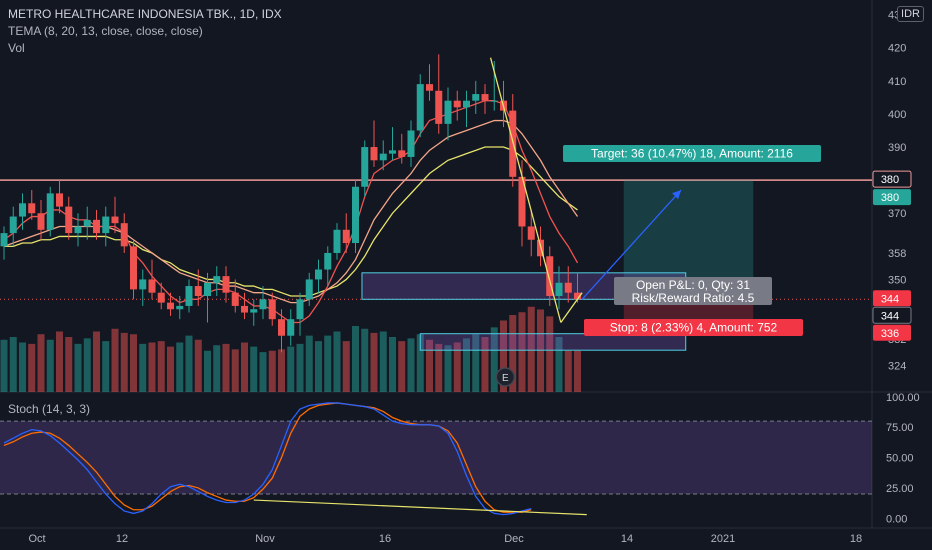 The height and width of the screenshot is (550, 932). I want to click on time-tick-label: Nov, so click(265, 539).